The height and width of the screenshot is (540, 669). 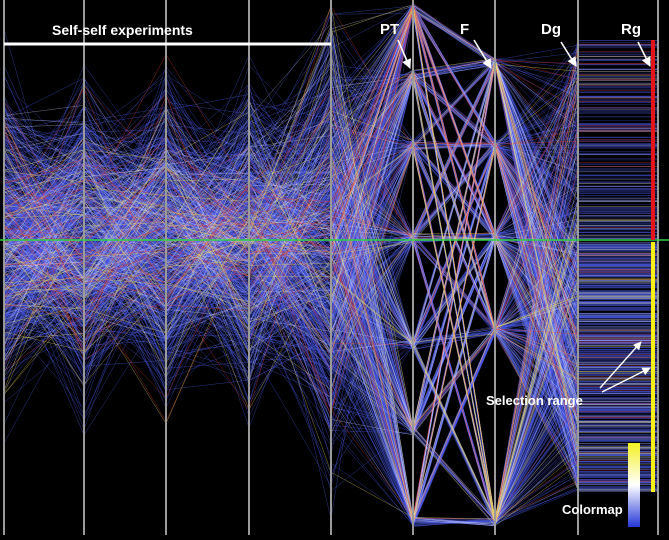 What do you see at coordinates (631, 29) in the screenshot?
I see `axis-label-rg: Rg` at bounding box center [631, 29].